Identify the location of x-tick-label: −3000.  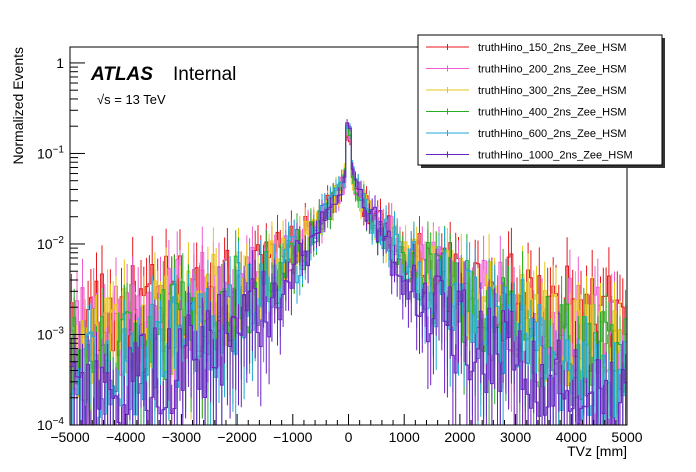
(182, 437).